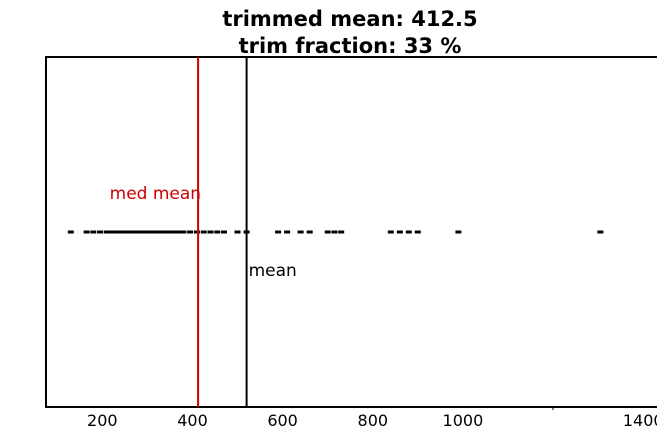 This screenshot has height=435, width=657. What do you see at coordinates (273, 271) in the screenshot?
I see `mean-label: mean` at bounding box center [273, 271].